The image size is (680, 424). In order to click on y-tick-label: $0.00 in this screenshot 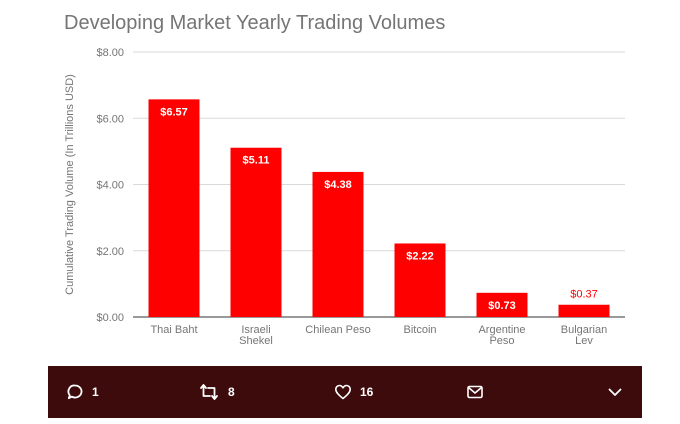, I will do `click(110, 318)`.